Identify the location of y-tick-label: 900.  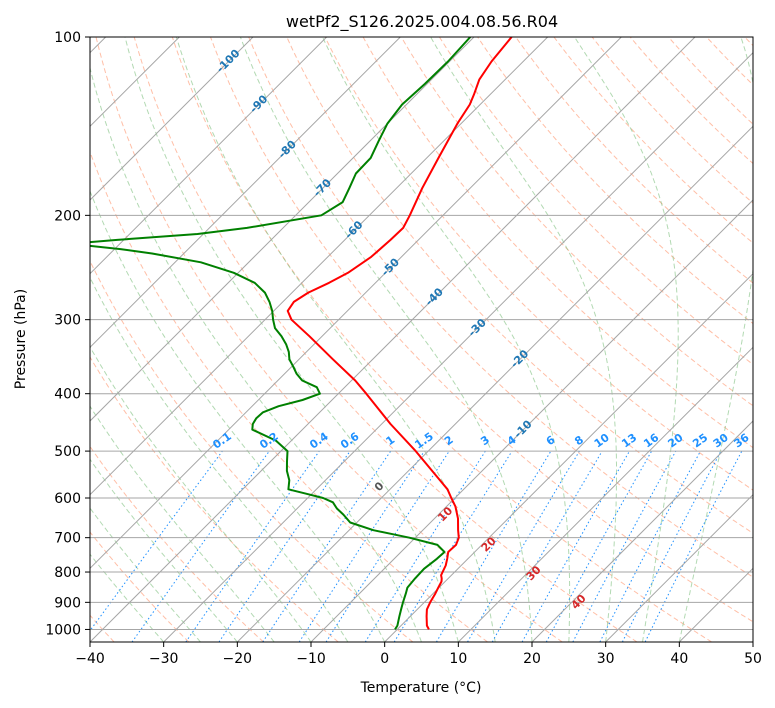
(67, 603).